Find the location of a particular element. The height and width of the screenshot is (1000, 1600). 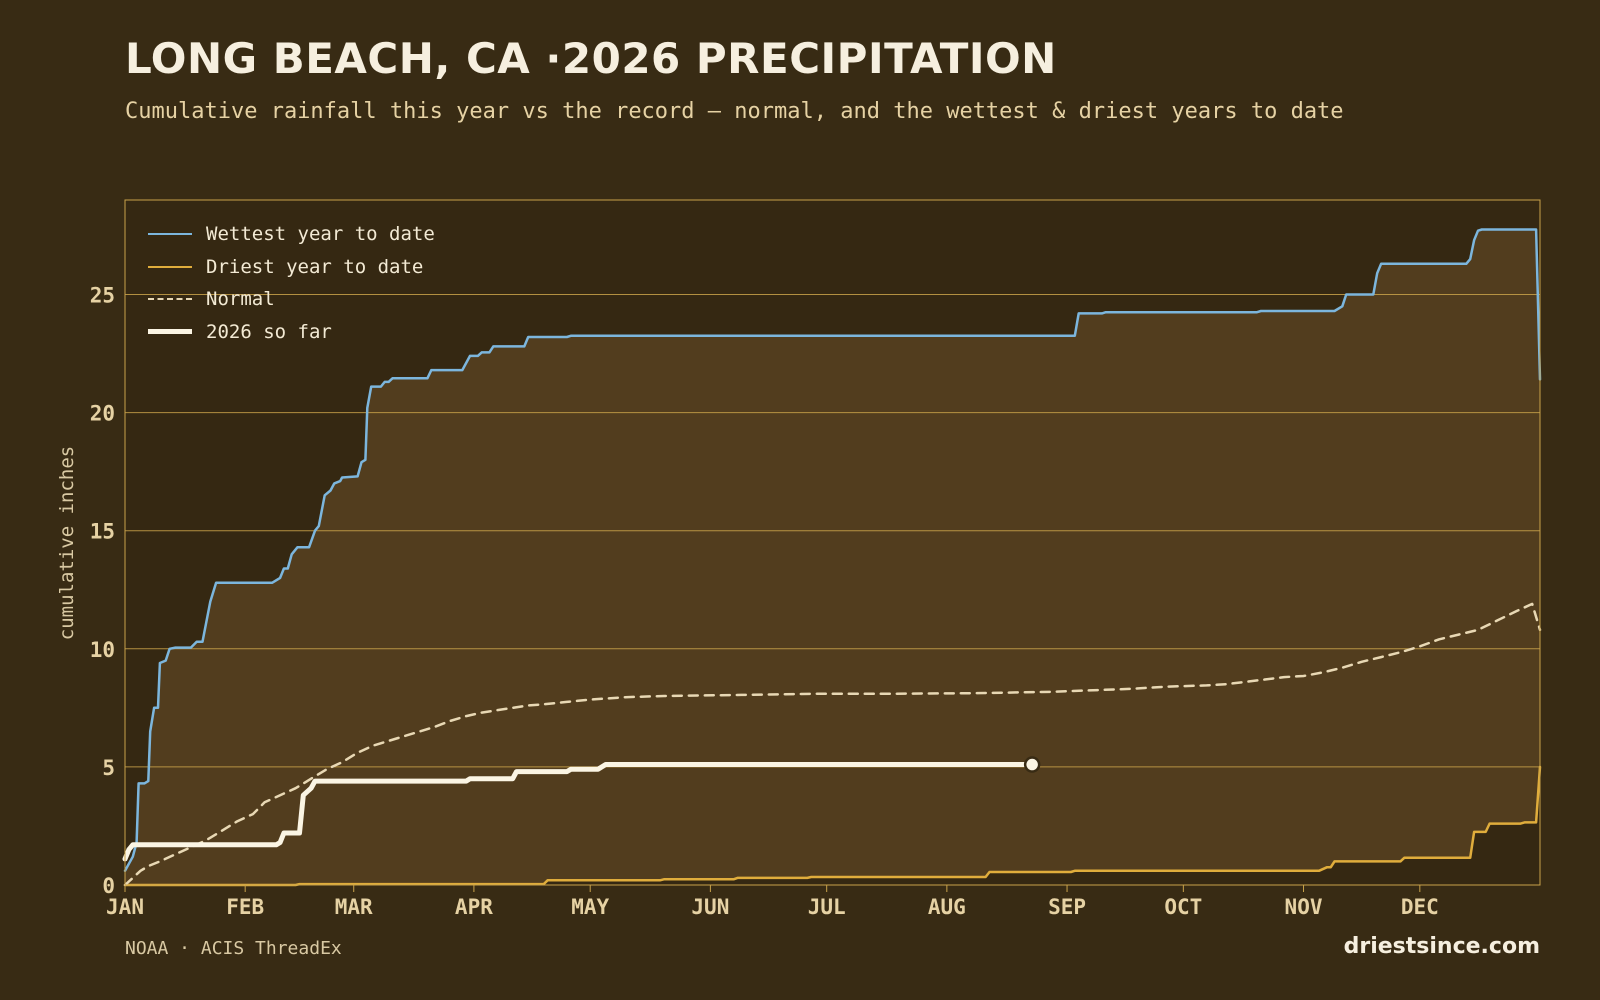

y-tick-label: 20 is located at coordinates (102, 414).